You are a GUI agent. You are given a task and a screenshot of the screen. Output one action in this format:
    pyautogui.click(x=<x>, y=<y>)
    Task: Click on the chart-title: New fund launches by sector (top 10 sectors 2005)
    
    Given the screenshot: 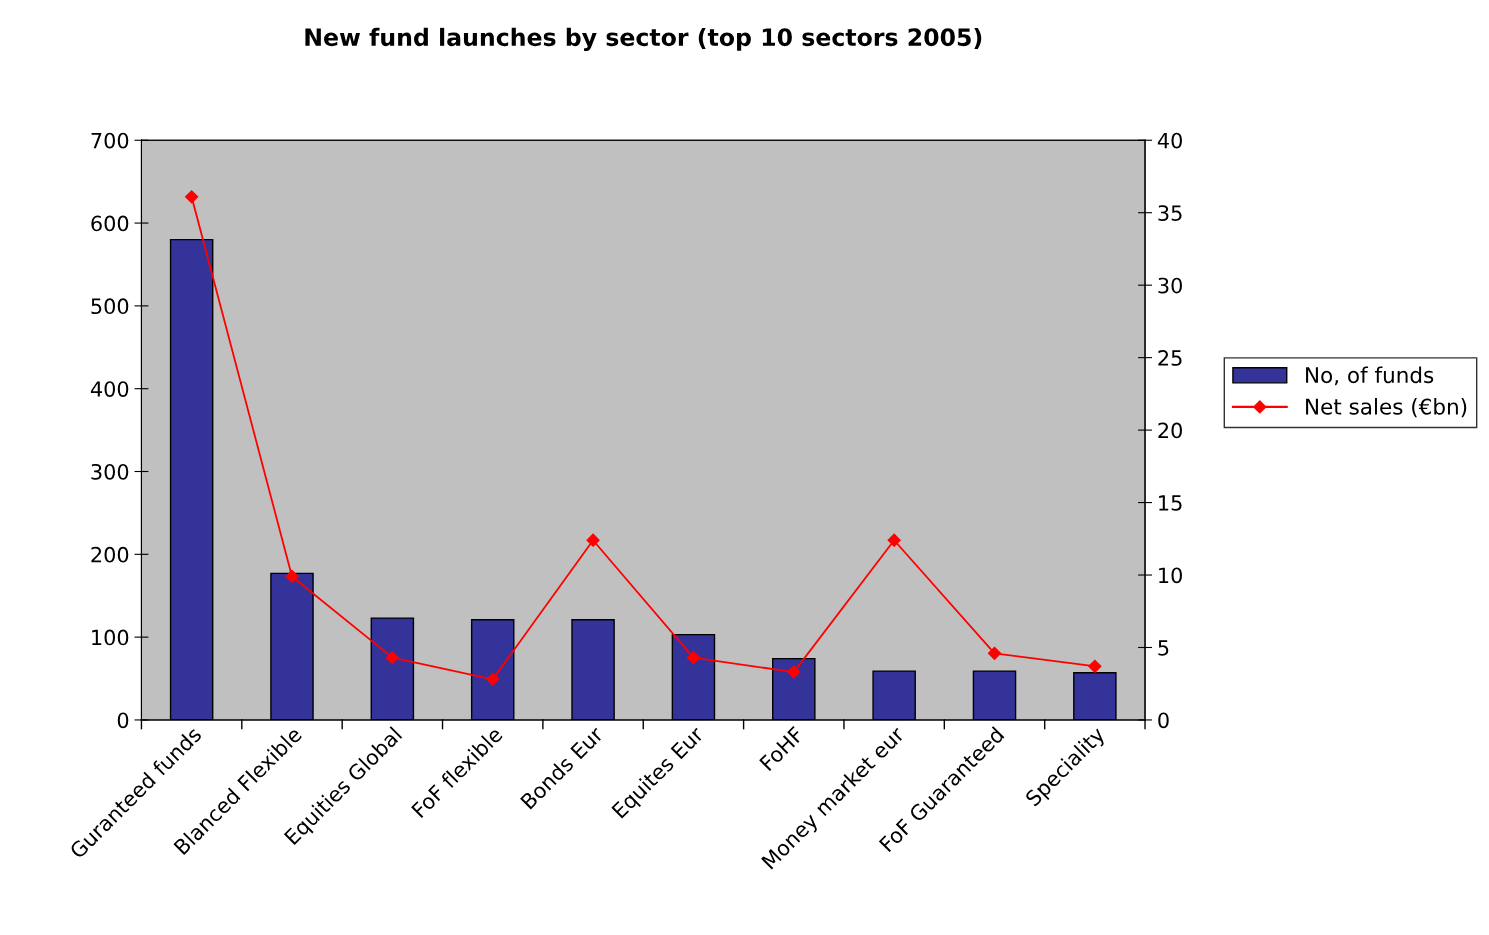 What is the action you would take?
    pyautogui.click(x=643, y=39)
    